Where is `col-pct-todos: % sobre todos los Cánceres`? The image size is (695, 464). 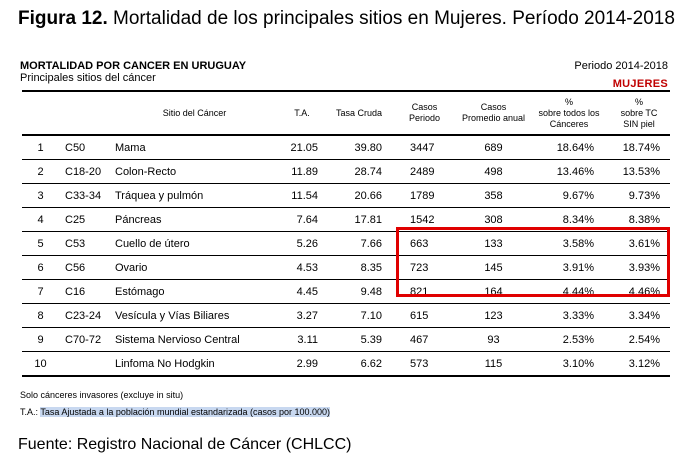 col-pct-todos: % sobre todos los Cánceres is located at coordinates (569, 114).